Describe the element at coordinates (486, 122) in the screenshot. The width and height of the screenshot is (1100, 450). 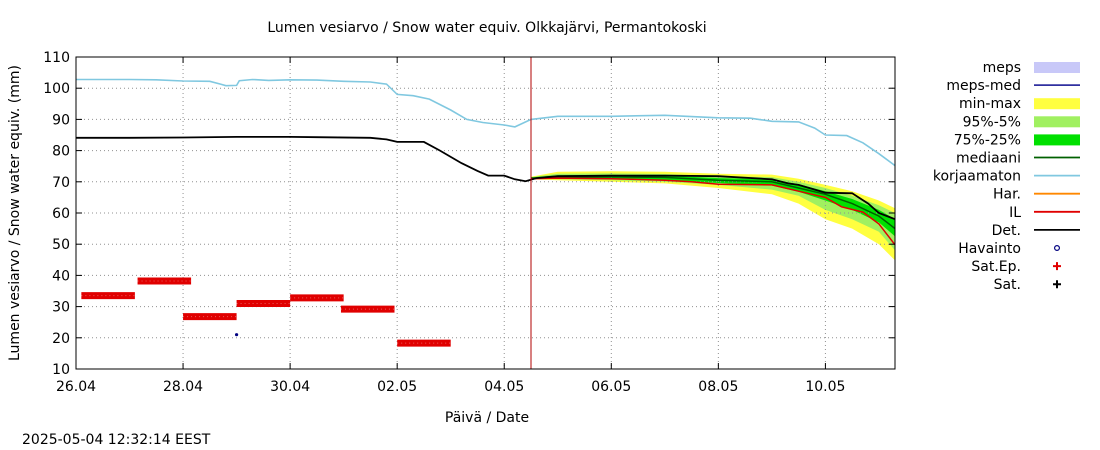
I see `korjaamaton-line` at that location.